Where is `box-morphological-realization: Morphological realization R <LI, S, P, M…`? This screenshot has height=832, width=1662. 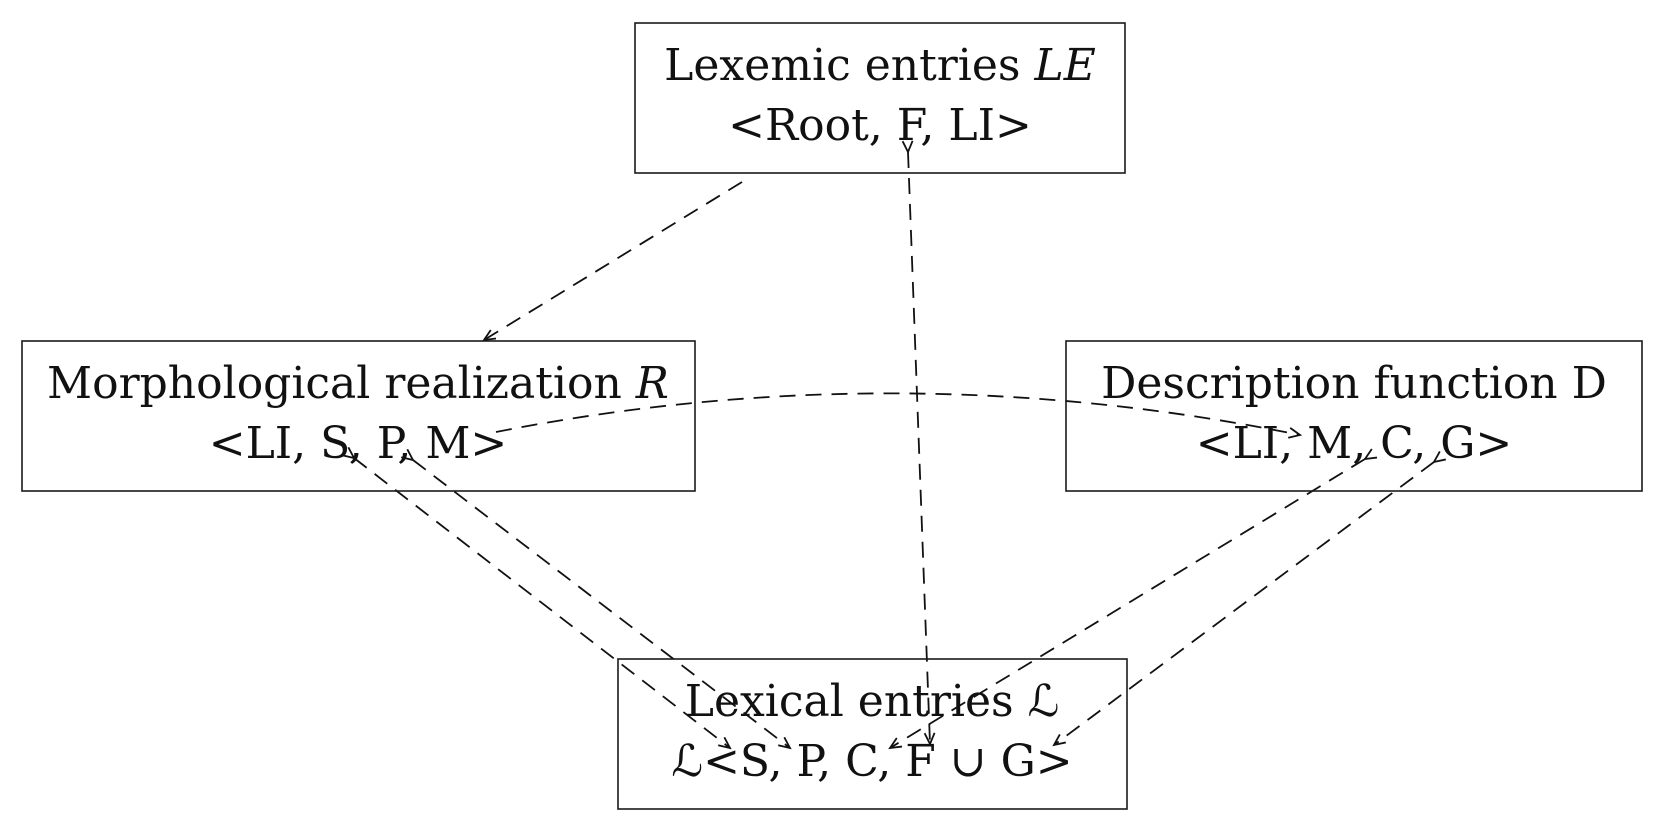
box-morphological-realization: Morphological realization R <LI, S, P, M… is located at coordinates (358, 416).